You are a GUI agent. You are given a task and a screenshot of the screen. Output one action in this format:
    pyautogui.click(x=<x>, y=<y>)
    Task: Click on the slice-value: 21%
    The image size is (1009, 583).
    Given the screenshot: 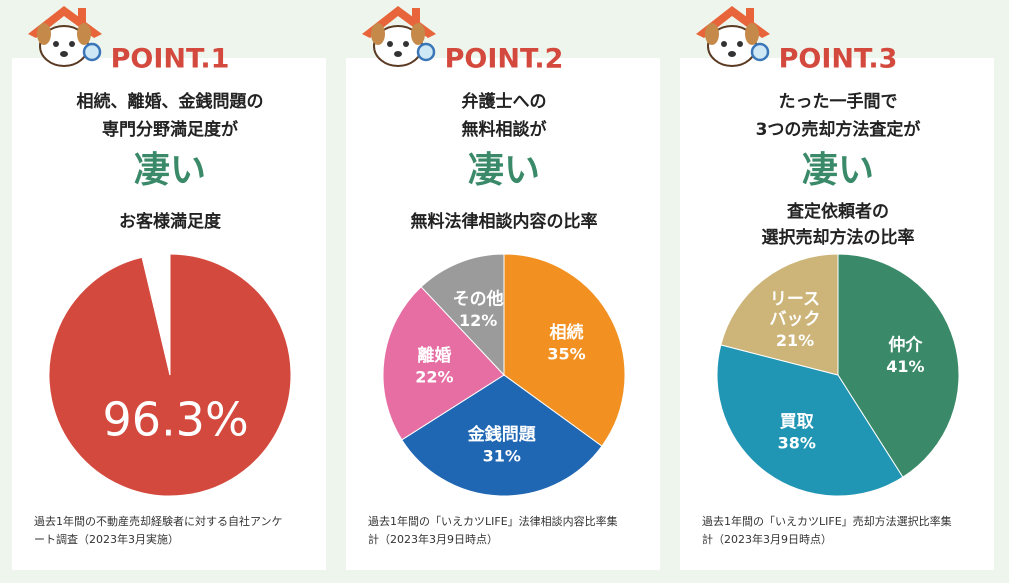 What is the action you would take?
    pyautogui.click(x=795, y=340)
    